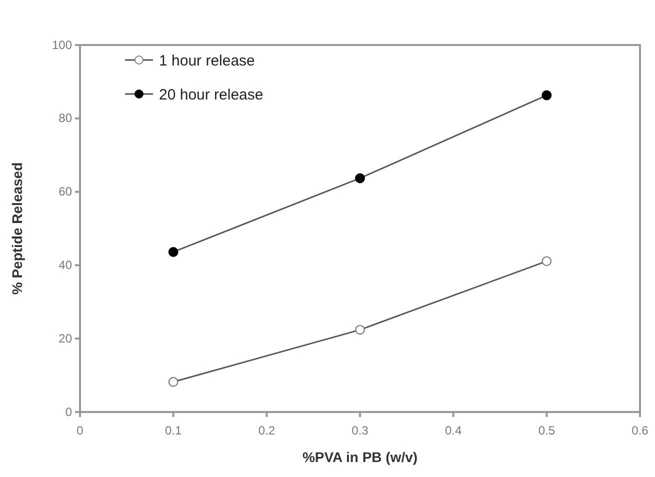 This screenshot has height=477, width=655. What do you see at coordinates (547, 430) in the screenshot?
I see `x-tick-label: 0.5` at bounding box center [547, 430].